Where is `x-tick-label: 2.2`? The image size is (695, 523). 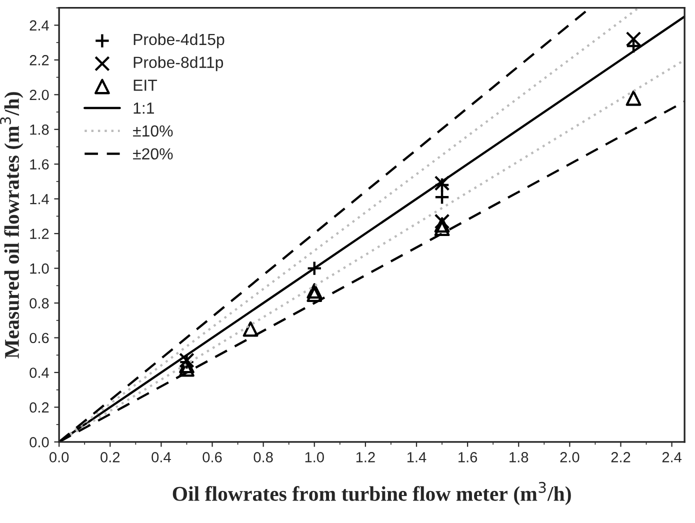
x-tick-label: 2.2 is located at coordinates (620, 457).